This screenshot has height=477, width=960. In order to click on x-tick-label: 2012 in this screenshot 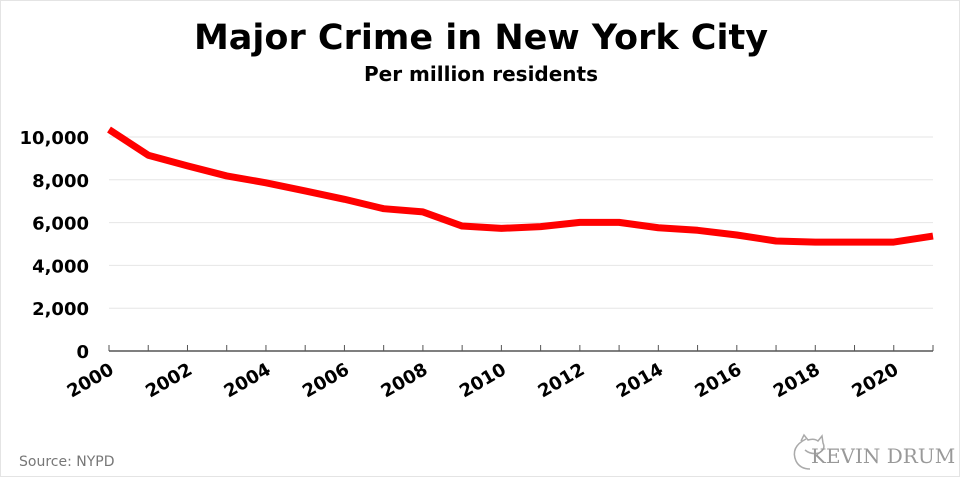, I will do `click(561, 380)`.